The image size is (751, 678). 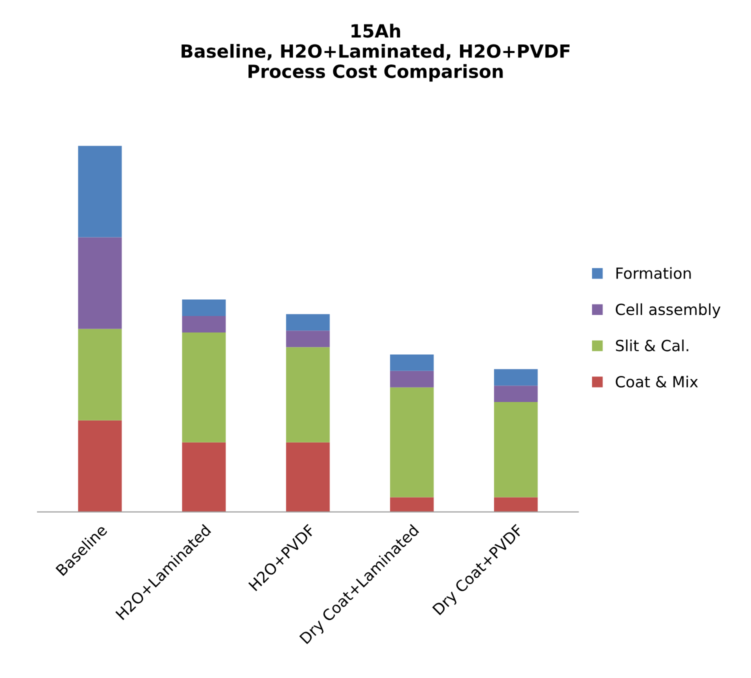 What do you see at coordinates (668, 310) in the screenshot?
I see `legend-label: Cell assembly` at bounding box center [668, 310].